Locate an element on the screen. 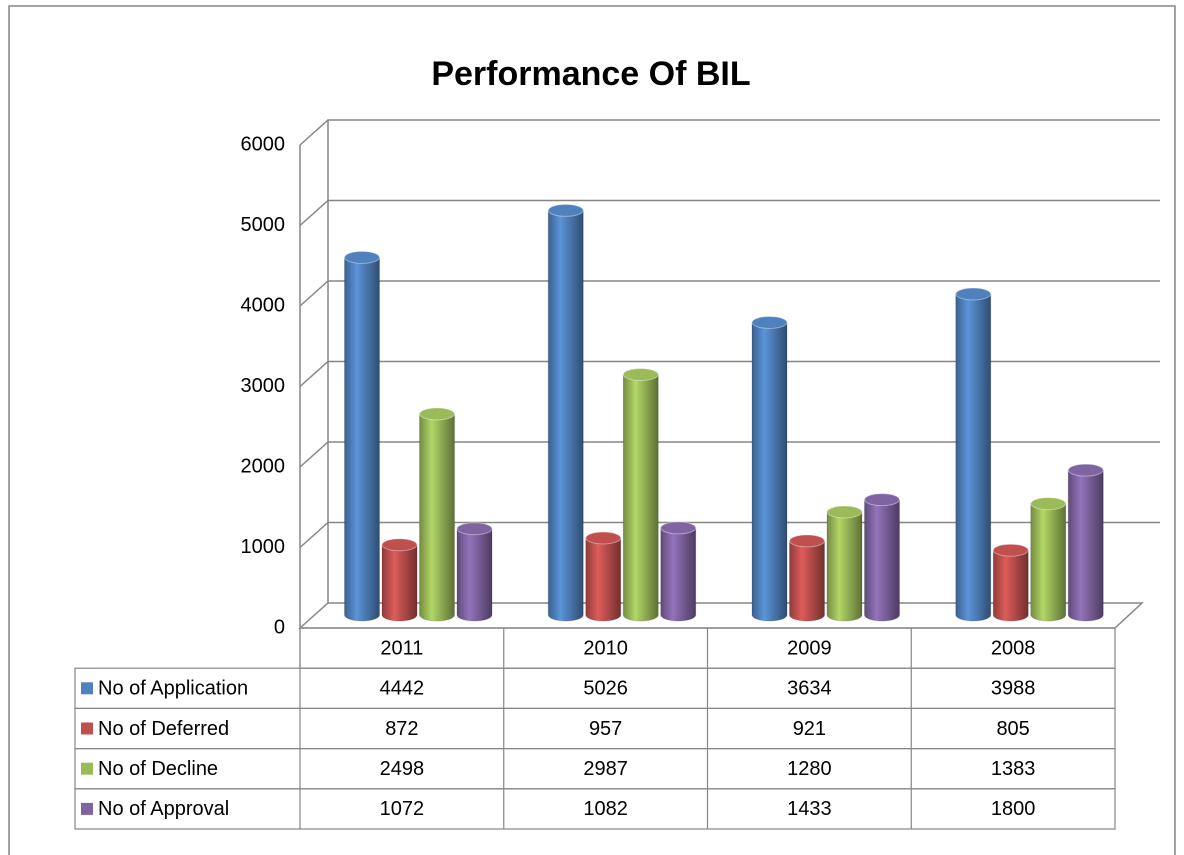  legend-label: No of Deferred is located at coordinates (163, 729).